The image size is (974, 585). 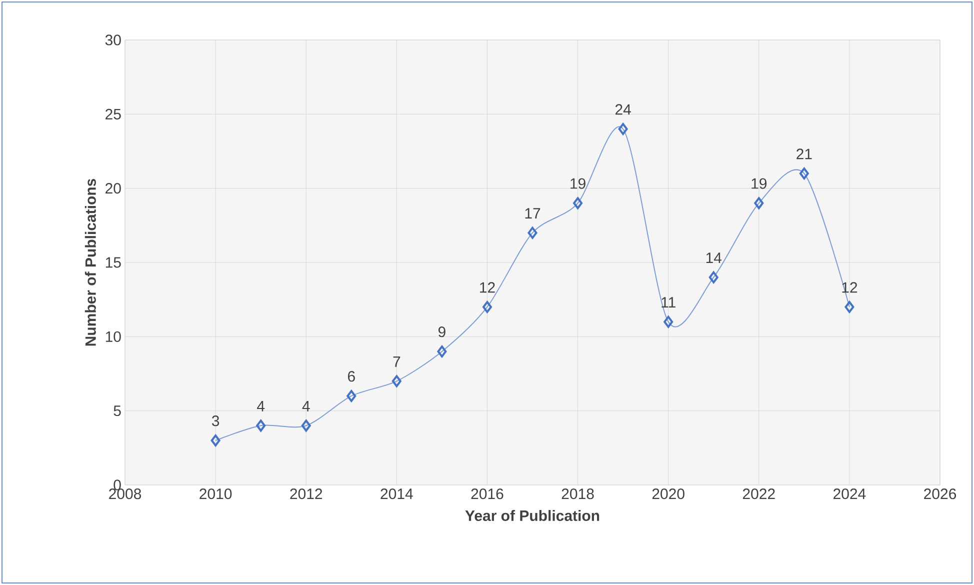 I want to click on data-label: 3, so click(x=216, y=421).